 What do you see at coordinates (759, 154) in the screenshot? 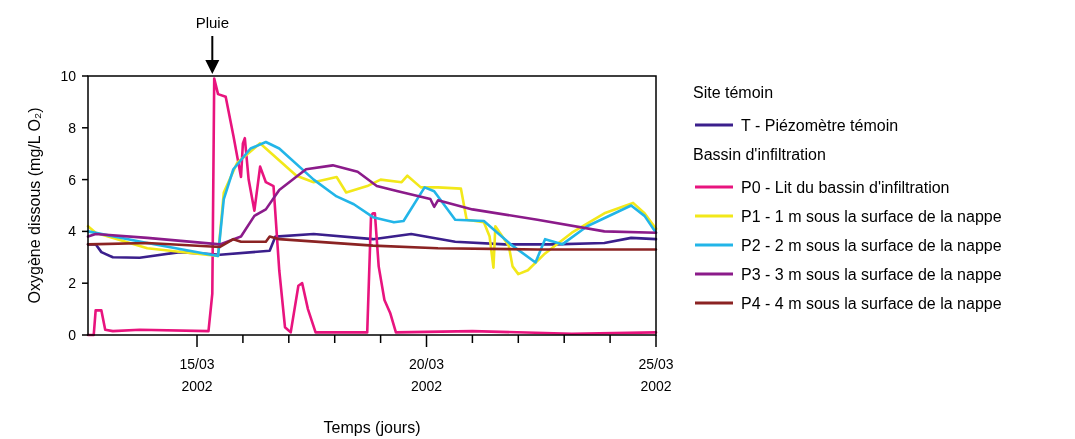
I see `text: Bassin d'infiltration` at bounding box center [759, 154].